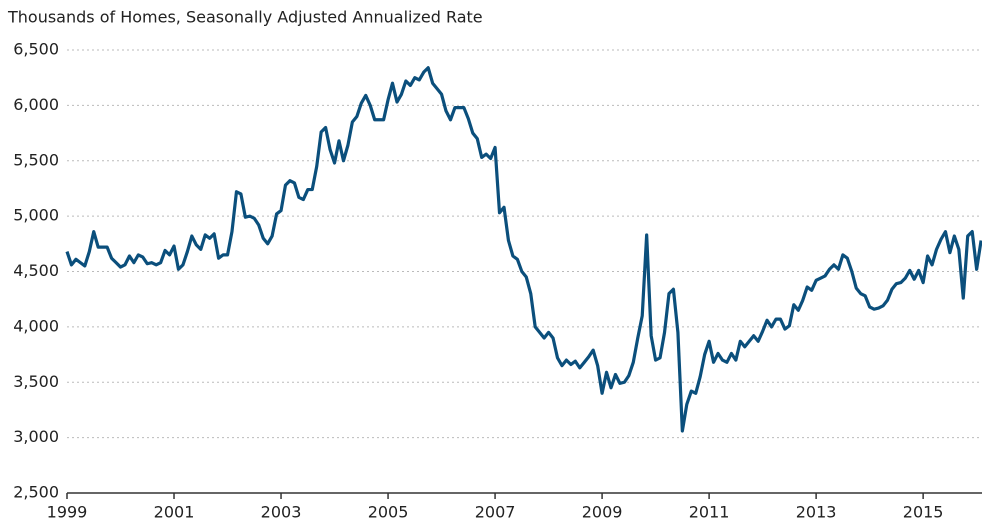 The image size is (982, 525). Describe the element at coordinates (709, 512) in the screenshot. I see `x-tick-label: 2011` at that location.